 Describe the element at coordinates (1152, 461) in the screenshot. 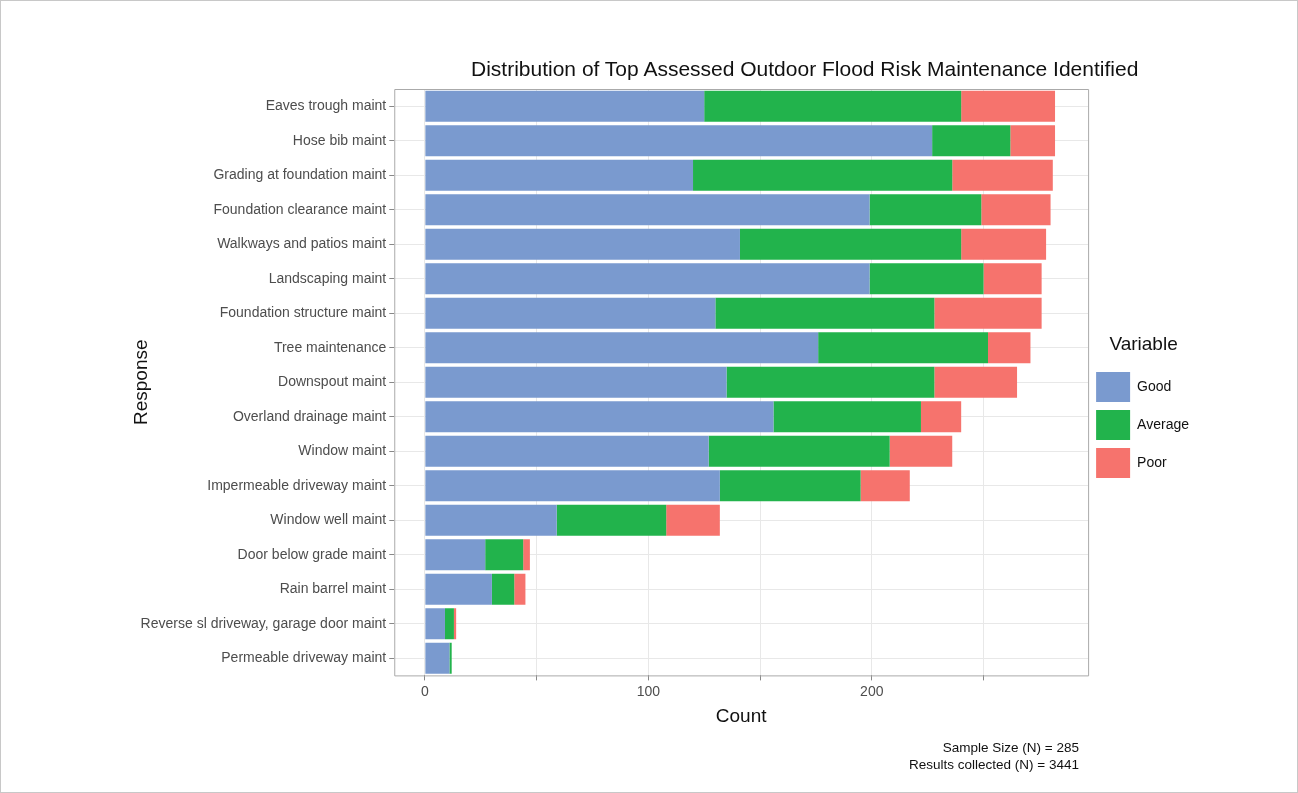

I see `legend-label: Poor` at that location.